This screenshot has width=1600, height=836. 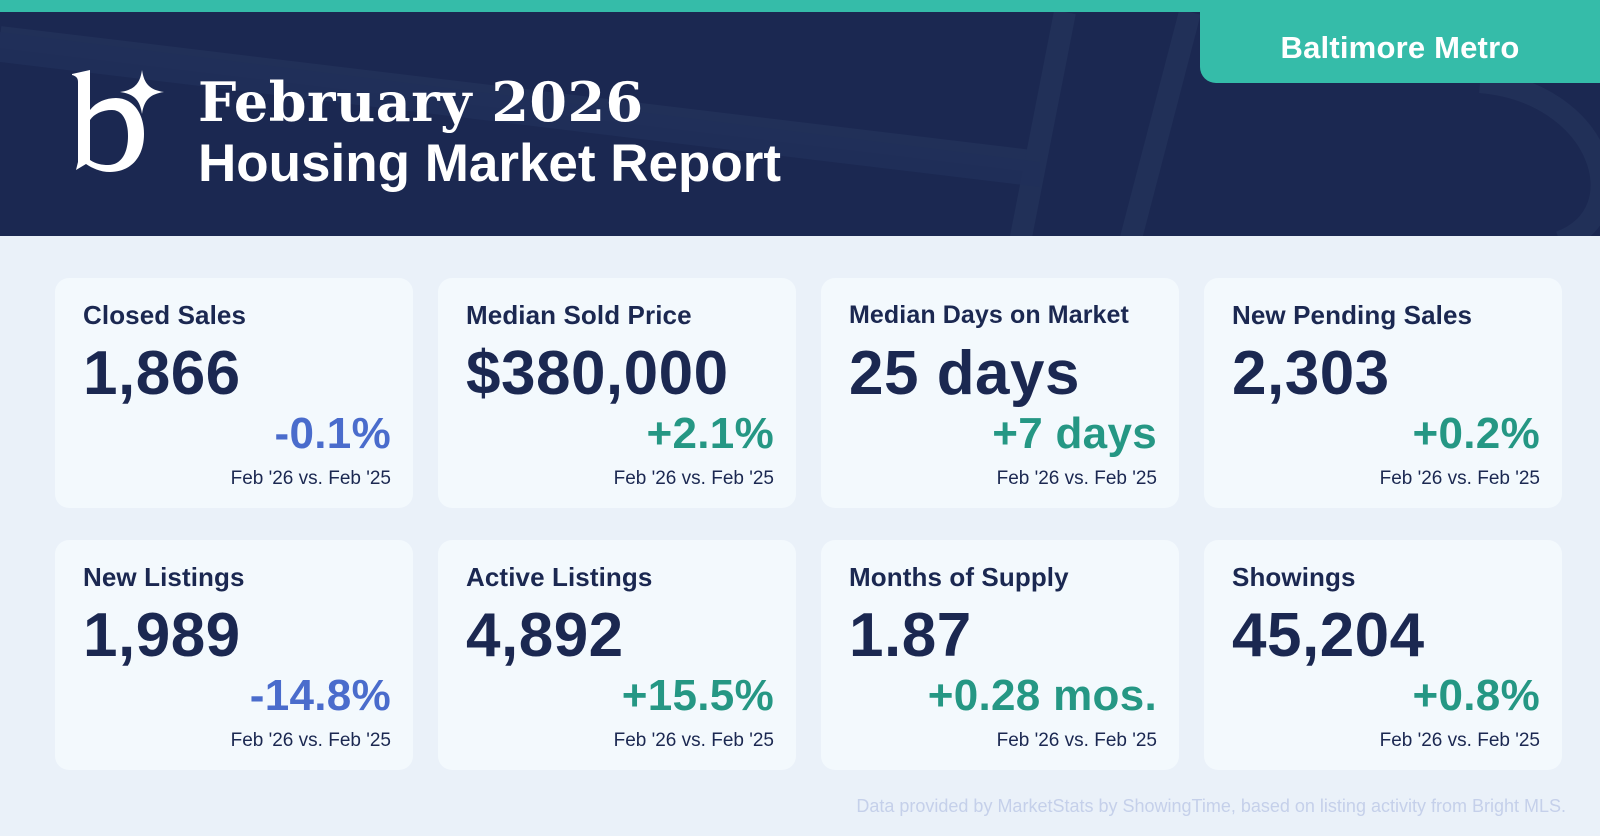 What do you see at coordinates (989, 315) in the screenshot?
I see `metric-label: Median Days on Market` at bounding box center [989, 315].